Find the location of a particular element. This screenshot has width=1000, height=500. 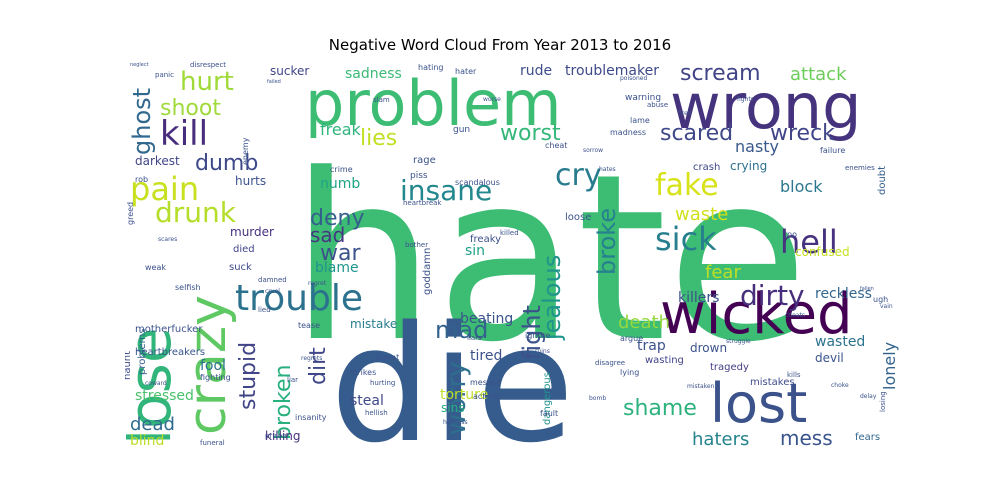

word-torture: torture is located at coordinates (464, 395).